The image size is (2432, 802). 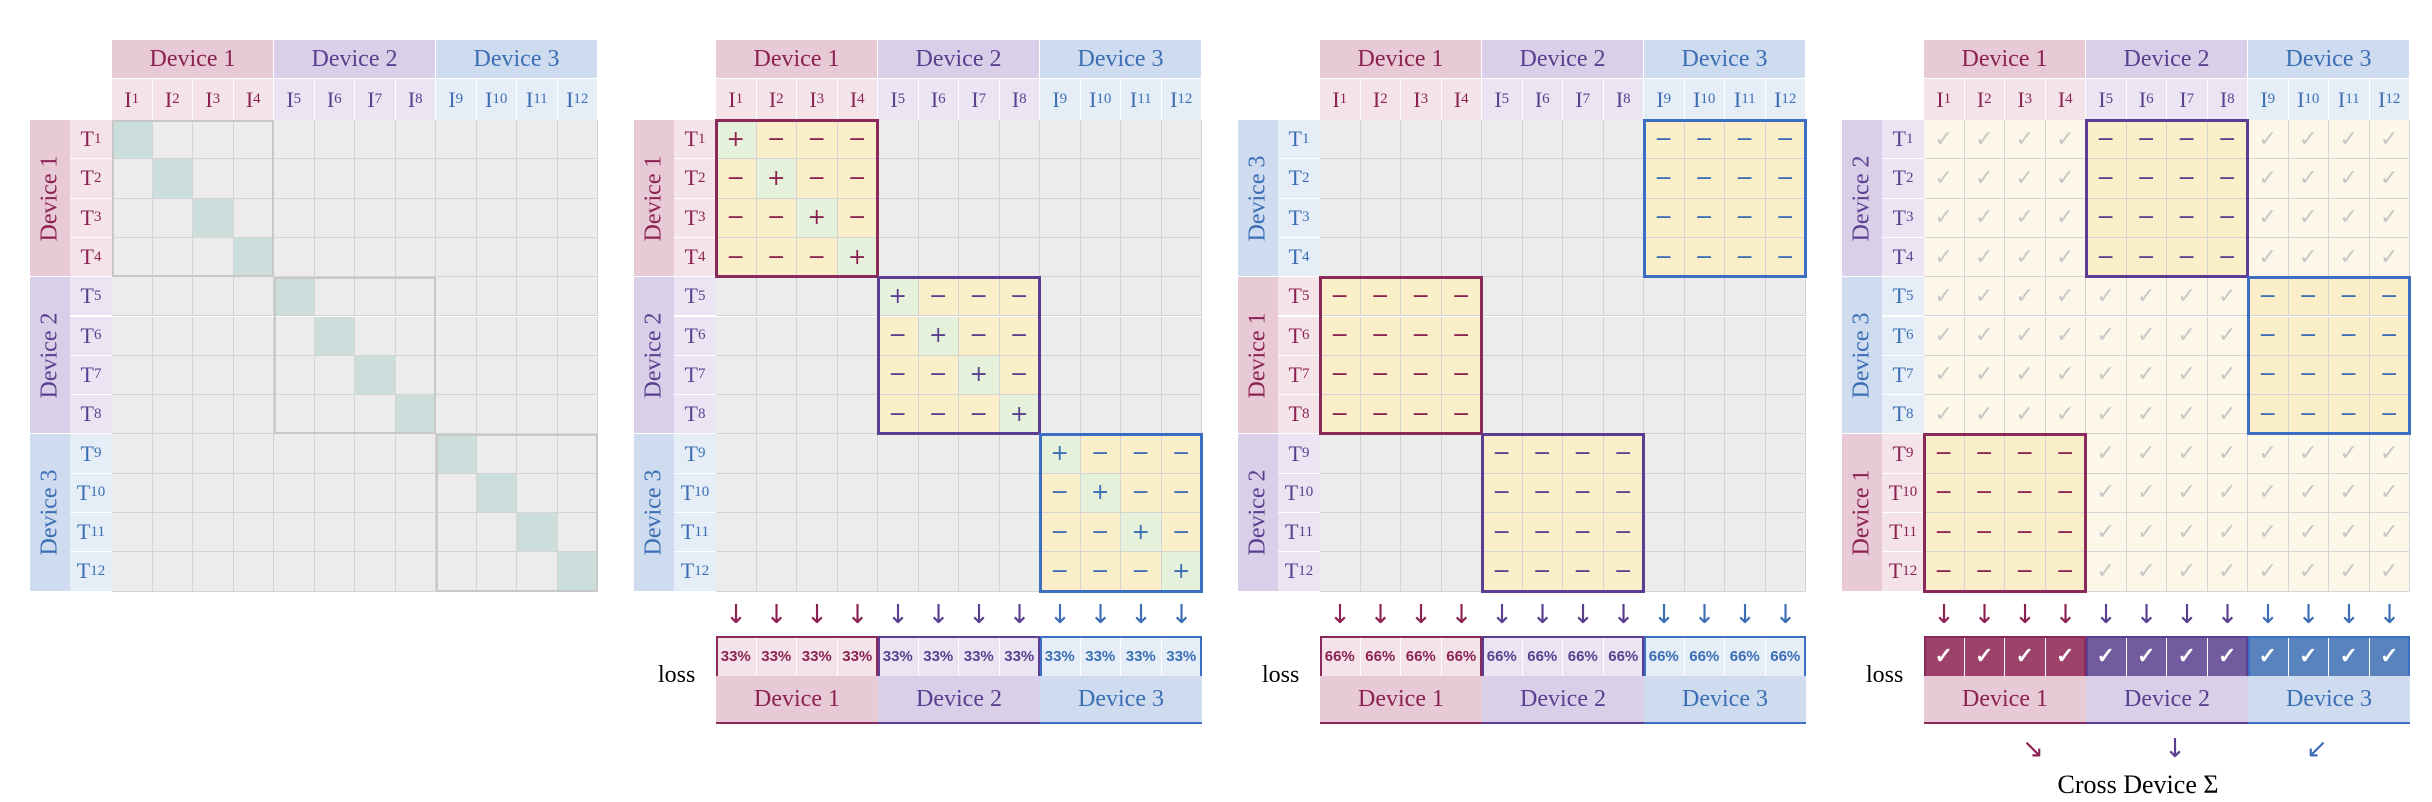 What do you see at coordinates (702, 492) in the screenshot?
I see `row-label-subscript: 10` at bounding box center [702, 492].